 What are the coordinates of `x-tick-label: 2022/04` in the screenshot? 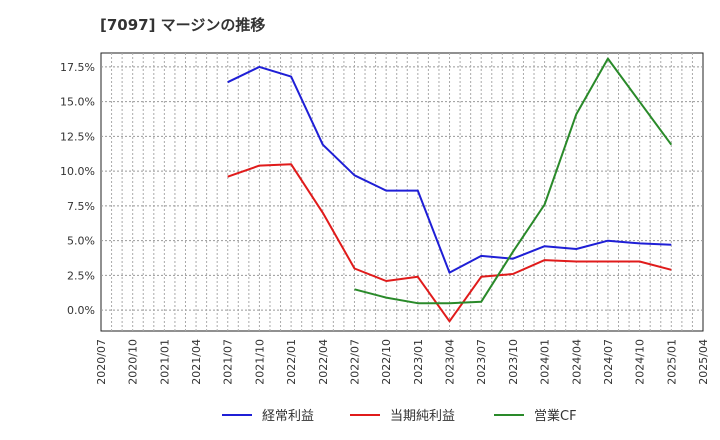 It's located at (323, 362).